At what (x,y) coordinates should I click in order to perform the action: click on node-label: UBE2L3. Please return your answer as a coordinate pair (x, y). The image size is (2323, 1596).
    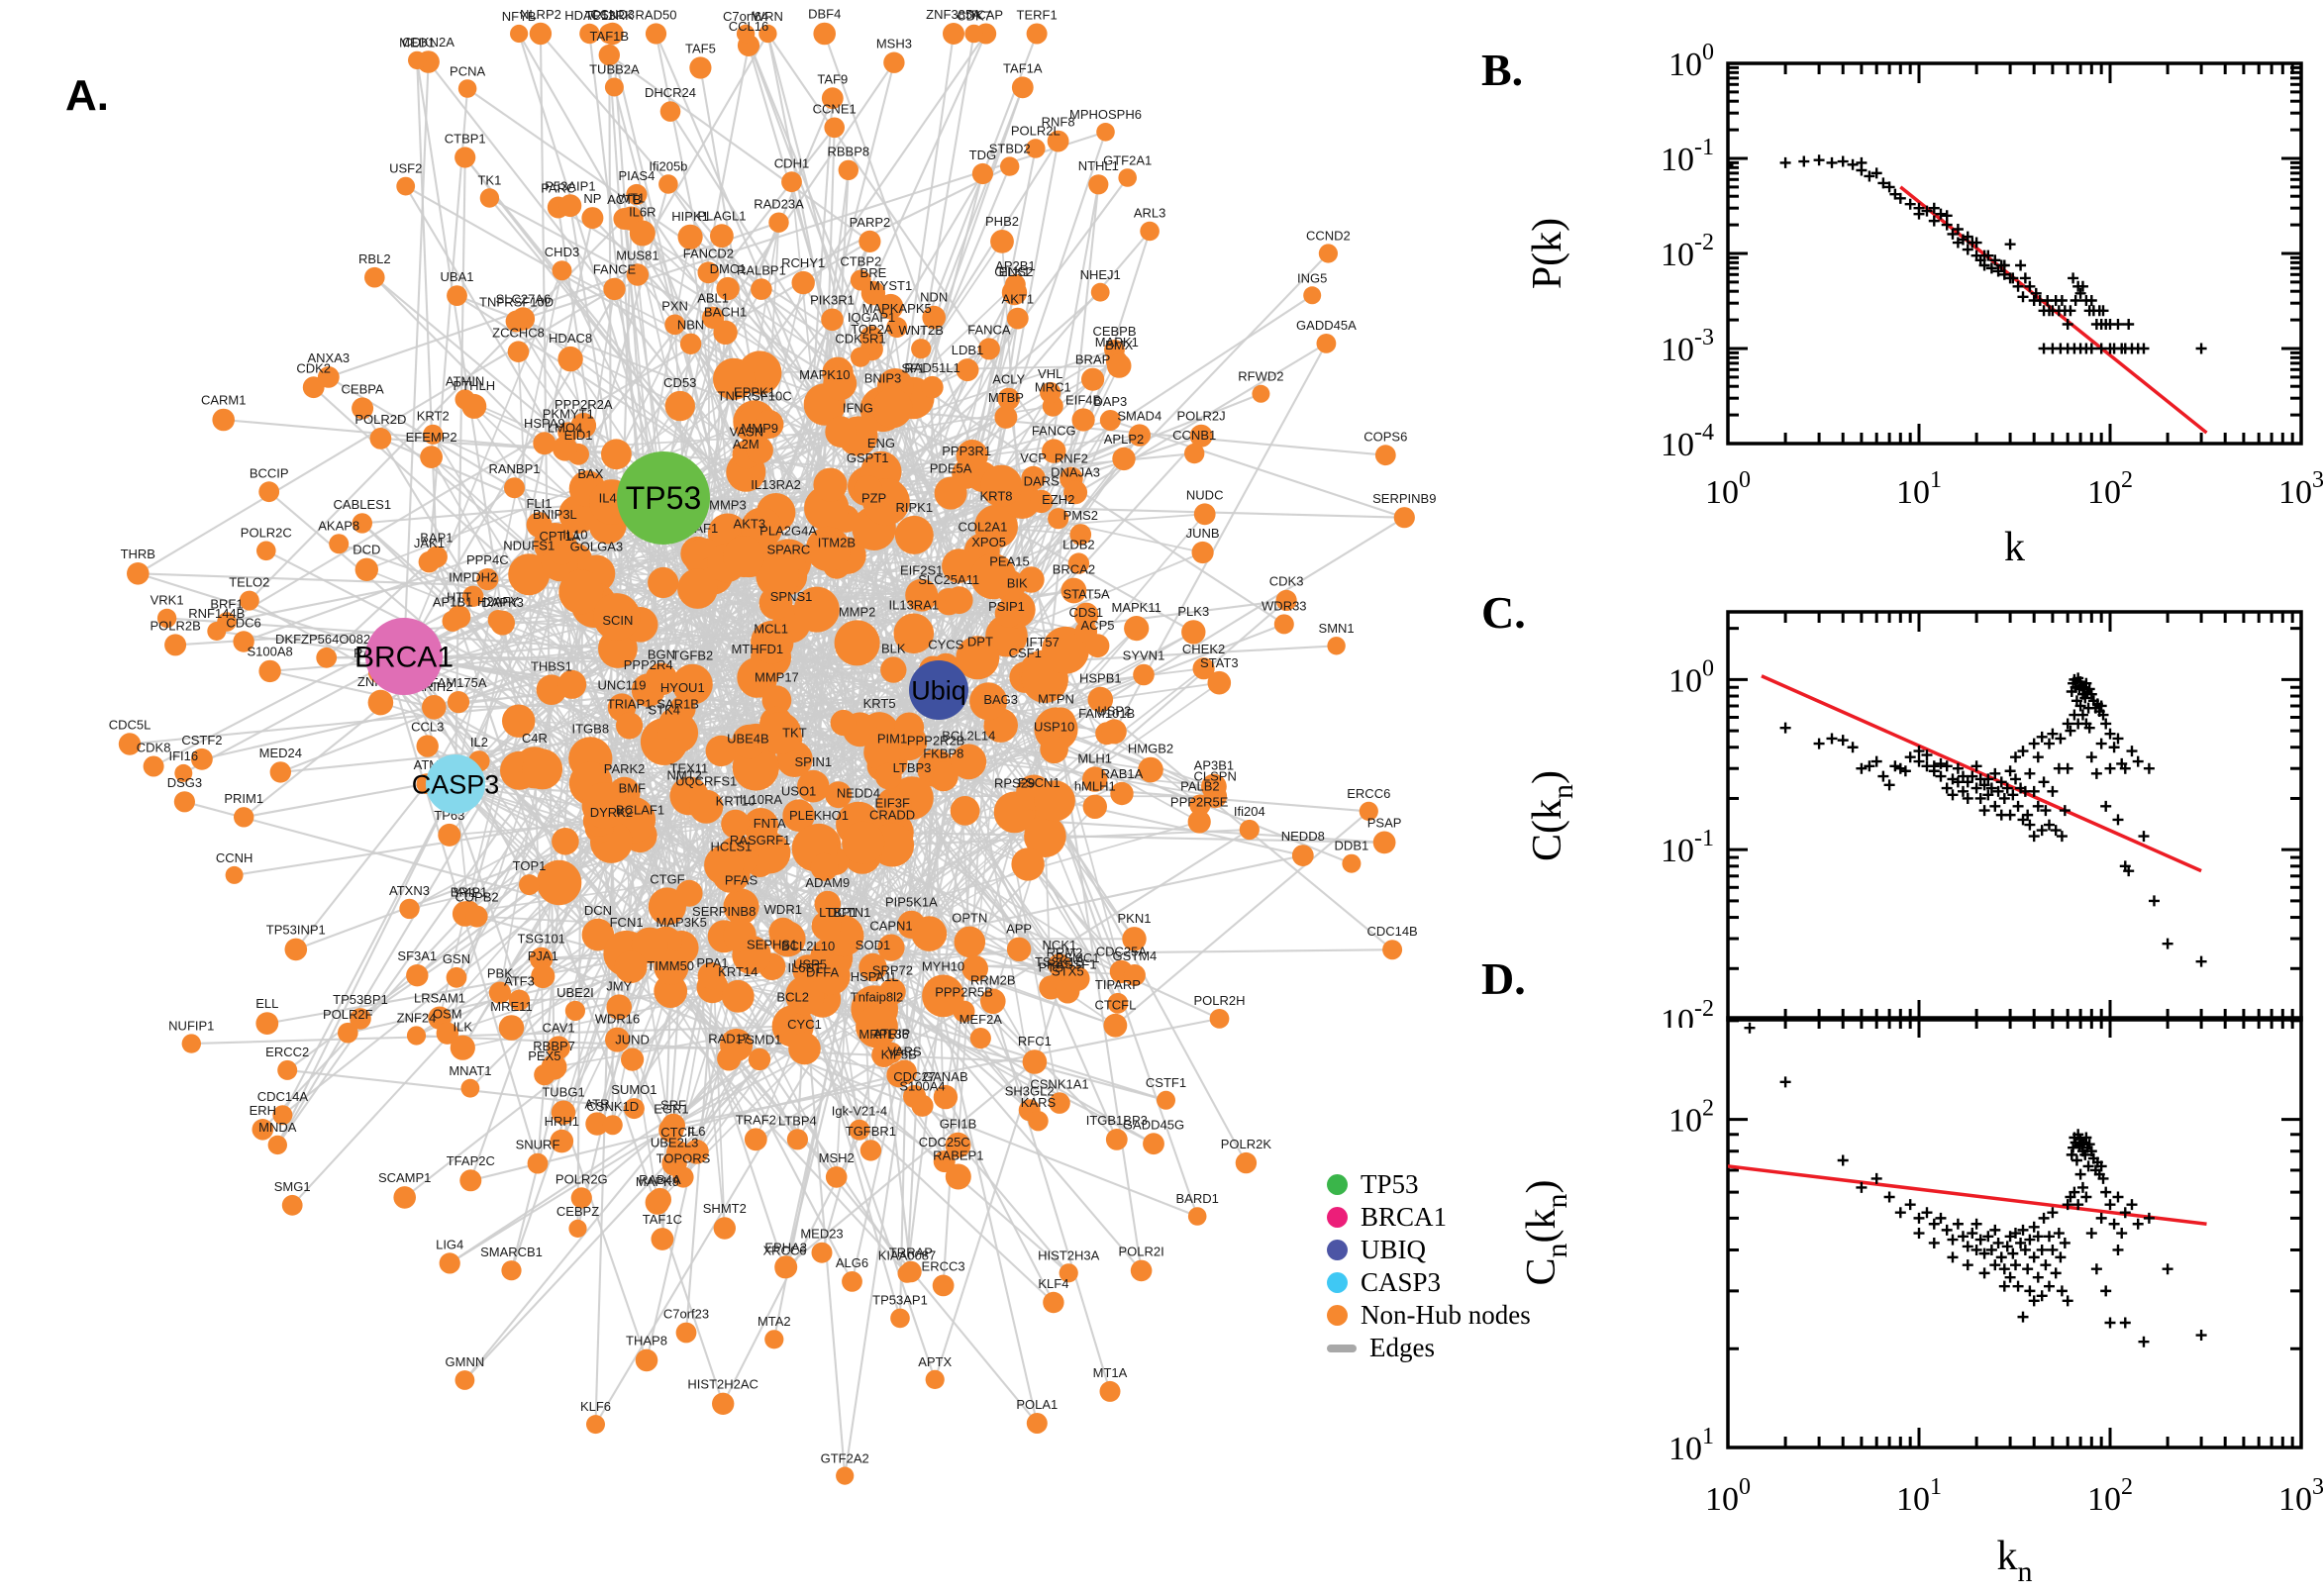
    Looking at the image, I should click on (674, 1142).